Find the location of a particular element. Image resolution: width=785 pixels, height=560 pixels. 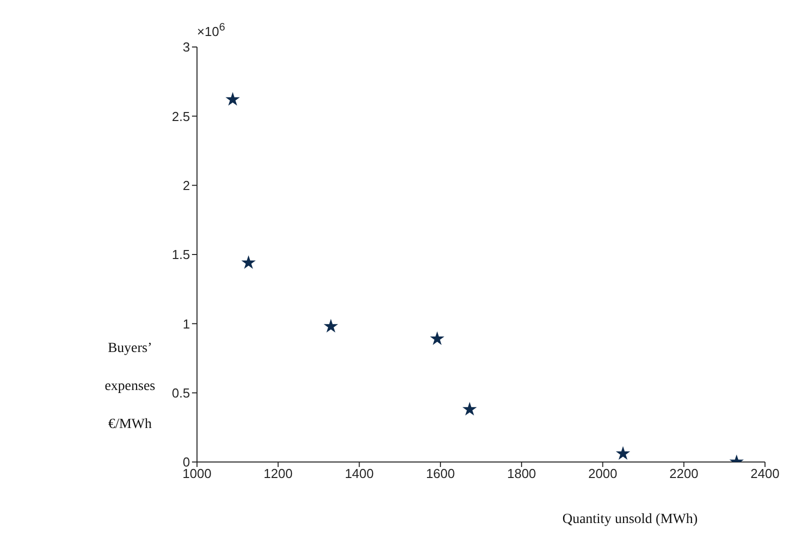

x-tick-label: 2000 is located at coordinates (603, 474).